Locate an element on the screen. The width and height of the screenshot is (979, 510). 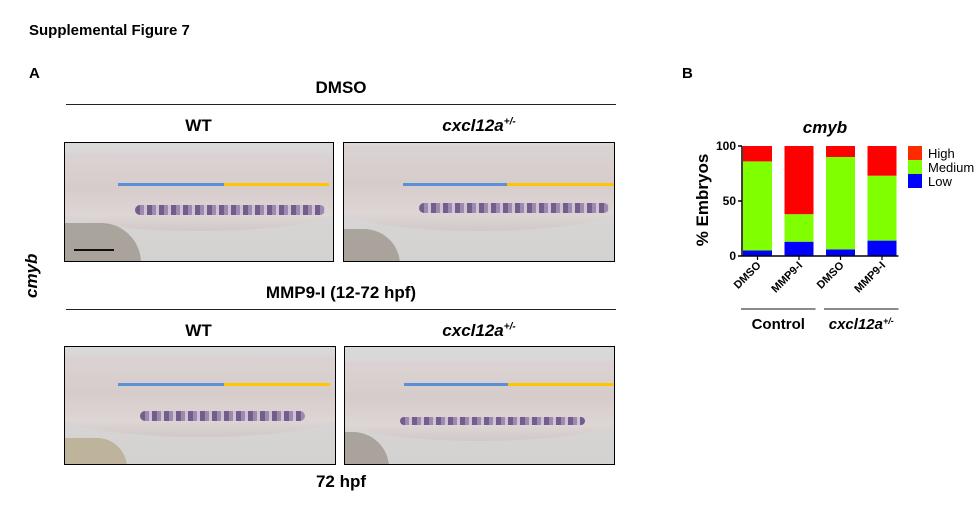
legend-label-medium: Medium is located at coordinates (951, 167).